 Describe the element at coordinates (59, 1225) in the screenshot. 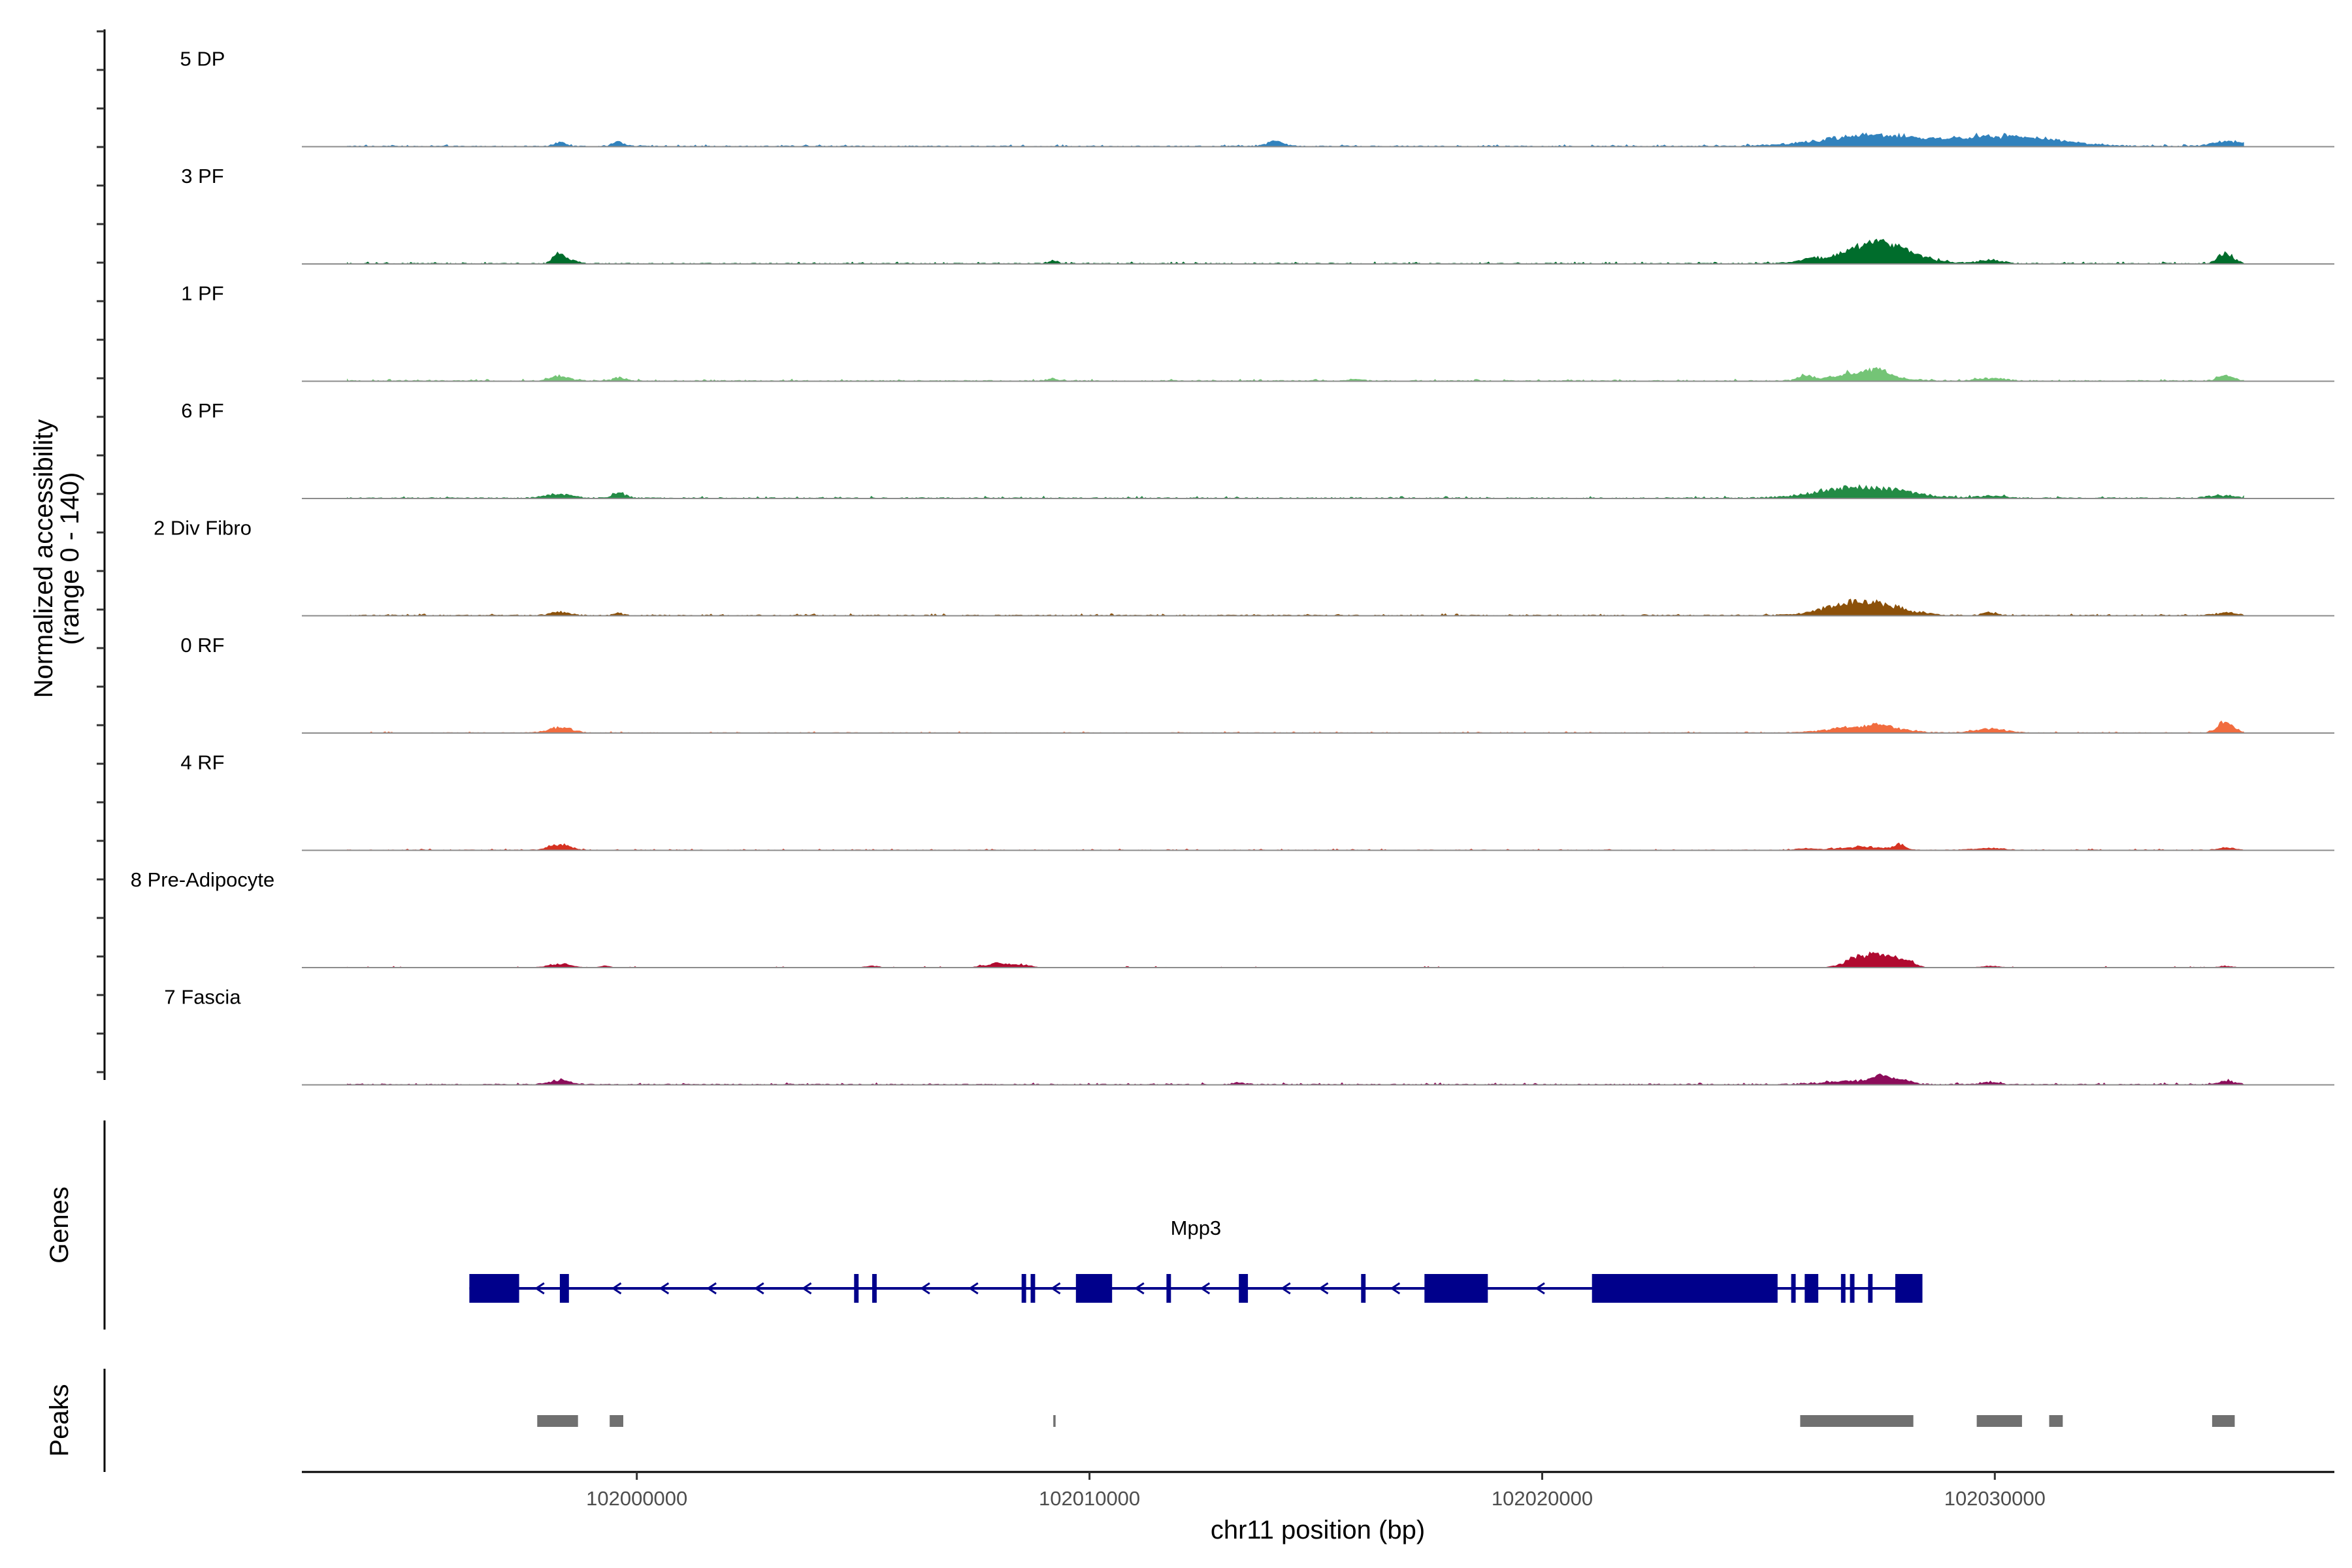

I see `genes-track-label: Genes` at that location.